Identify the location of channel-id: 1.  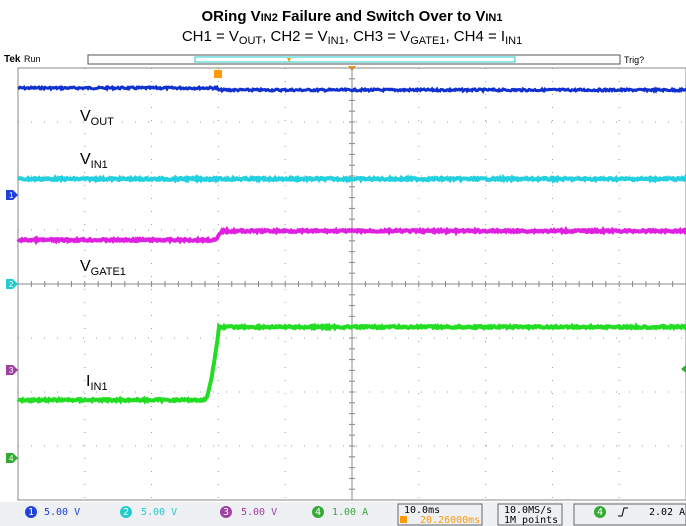
(31, 512).